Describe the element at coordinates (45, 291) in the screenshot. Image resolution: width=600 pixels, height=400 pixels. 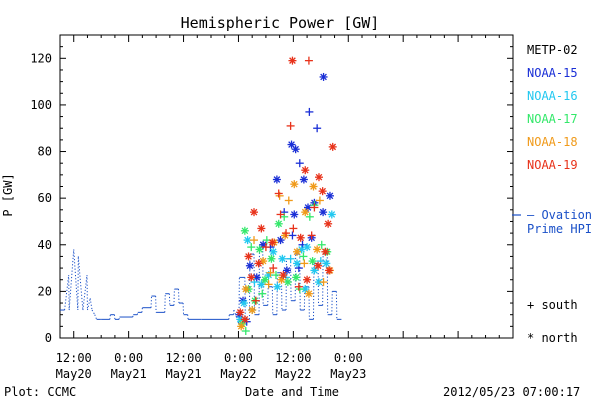
I see `y-tick-label: 20` at that location.